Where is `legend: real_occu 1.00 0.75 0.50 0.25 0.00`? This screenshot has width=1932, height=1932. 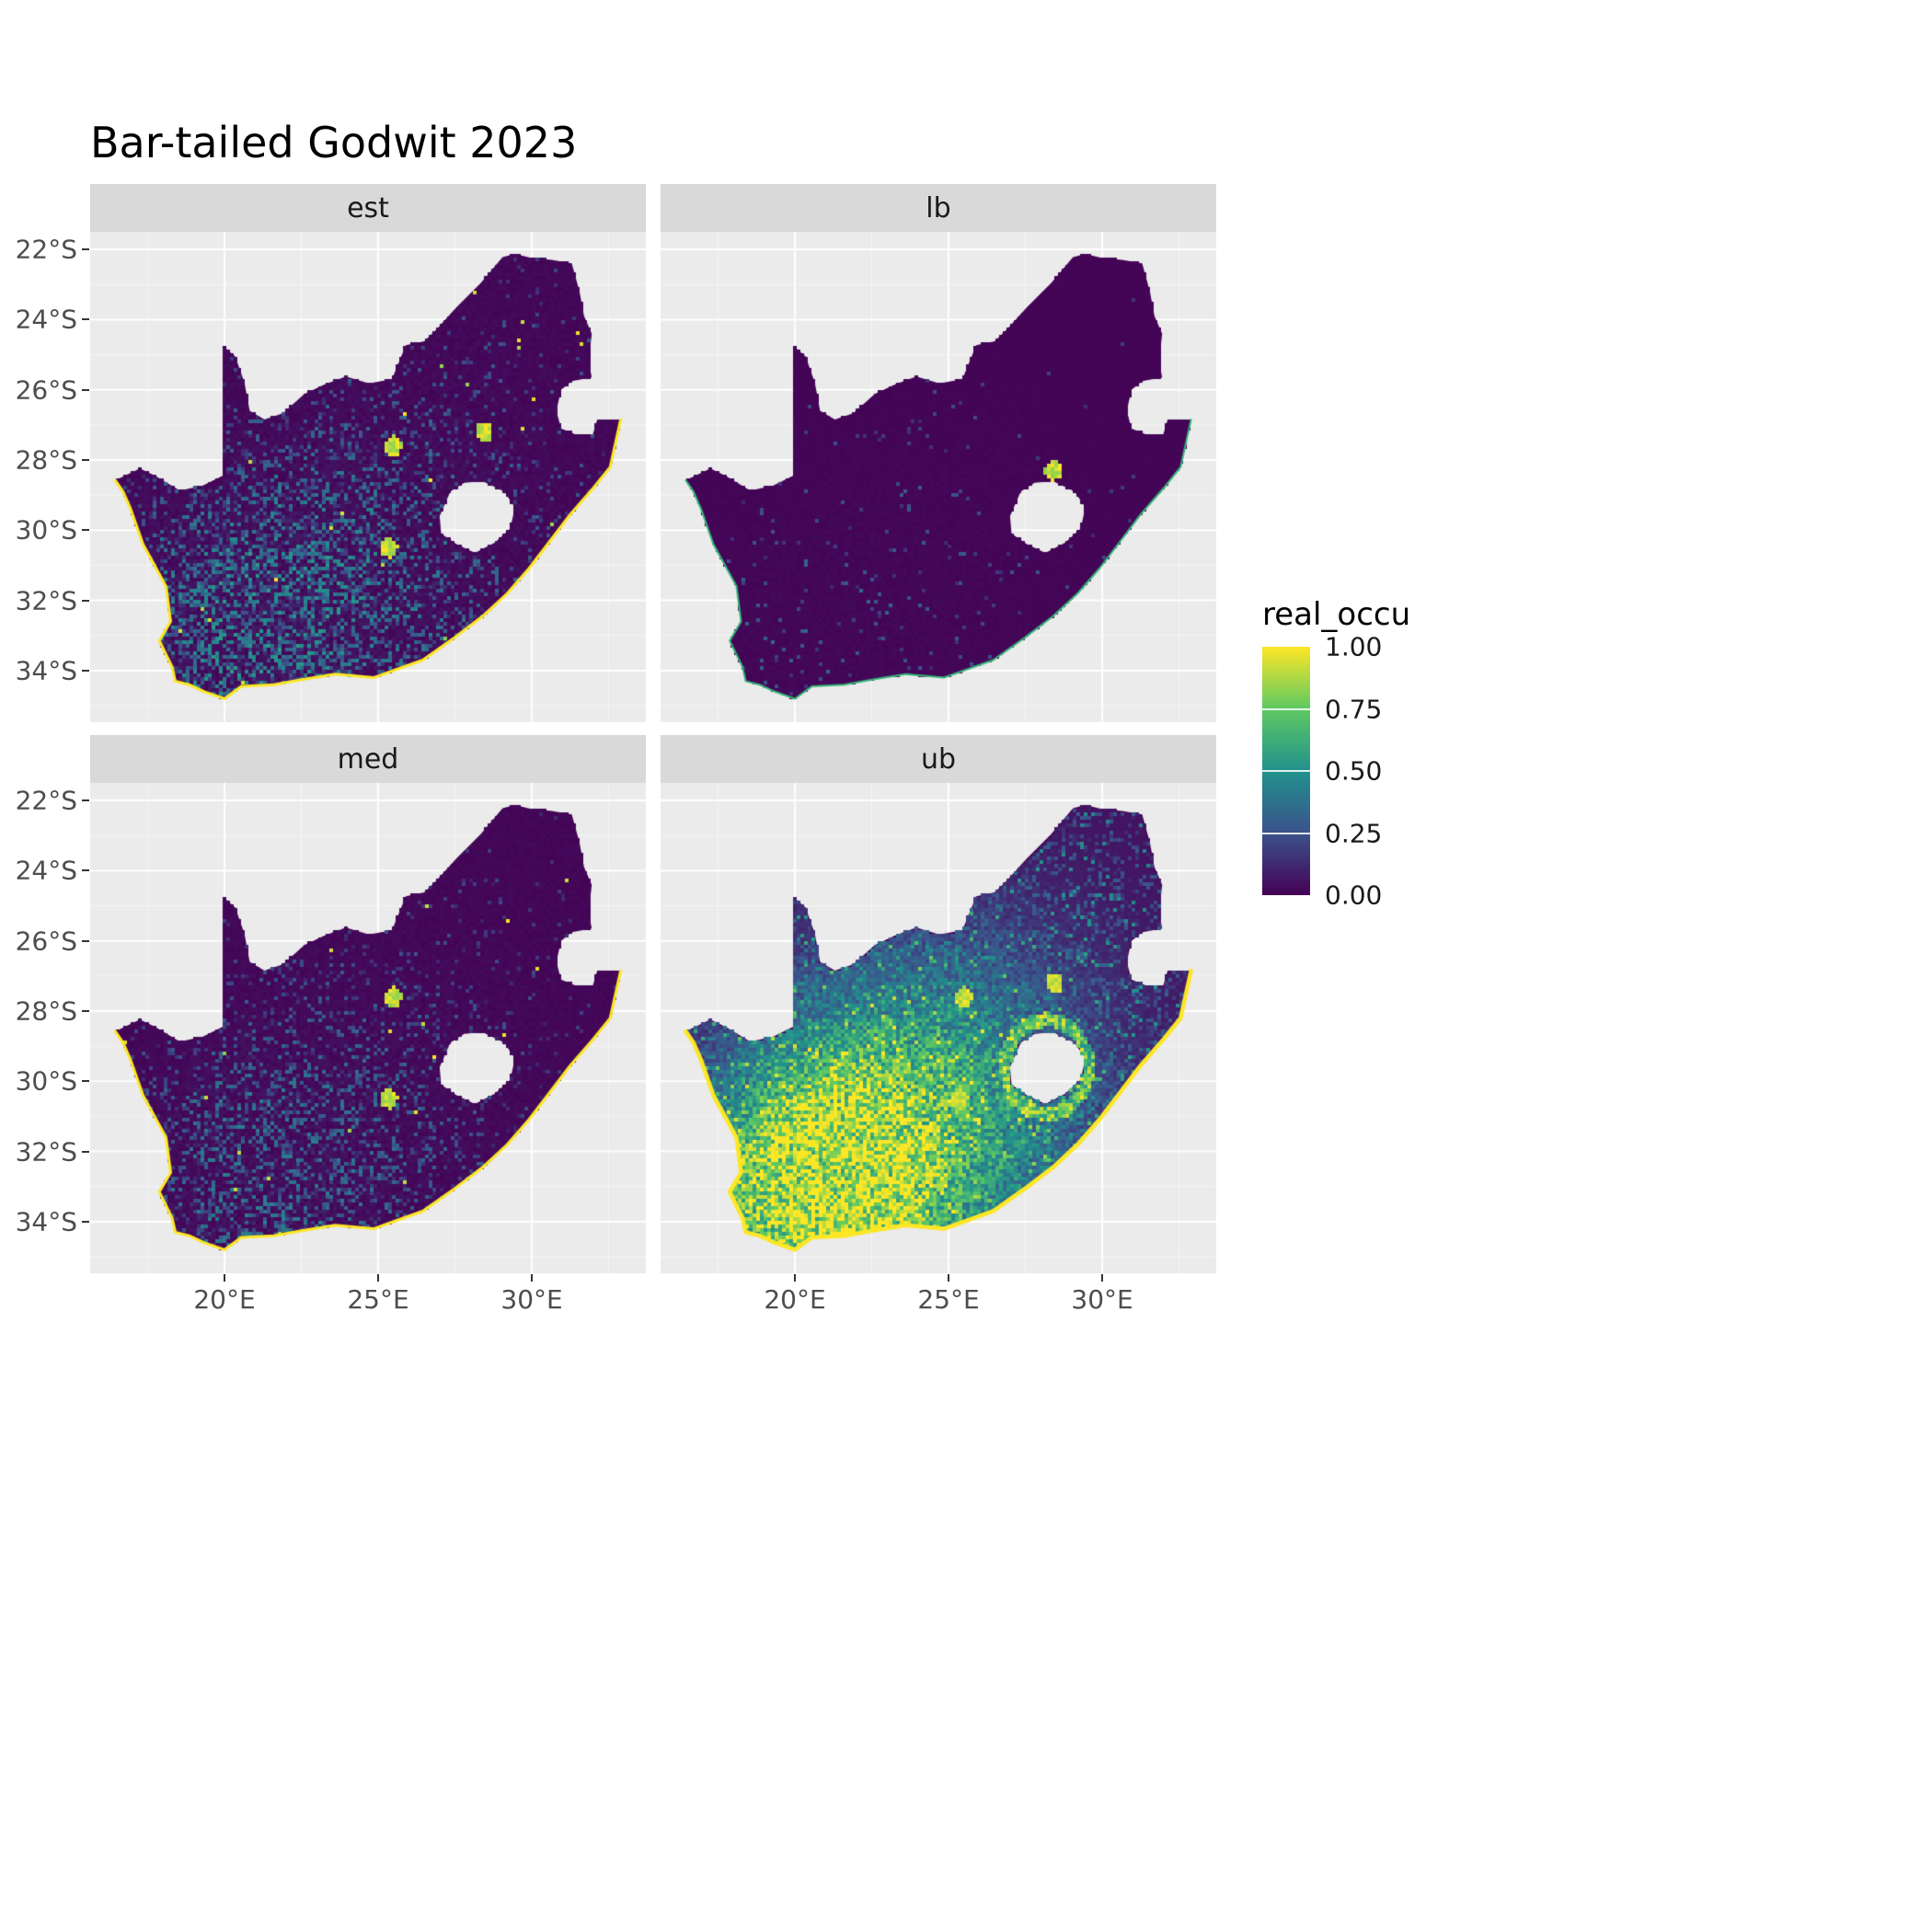 legend: real_occu 1.00 0.75 0.50 0.25 0.00 is located at coordinates (1363, 753).